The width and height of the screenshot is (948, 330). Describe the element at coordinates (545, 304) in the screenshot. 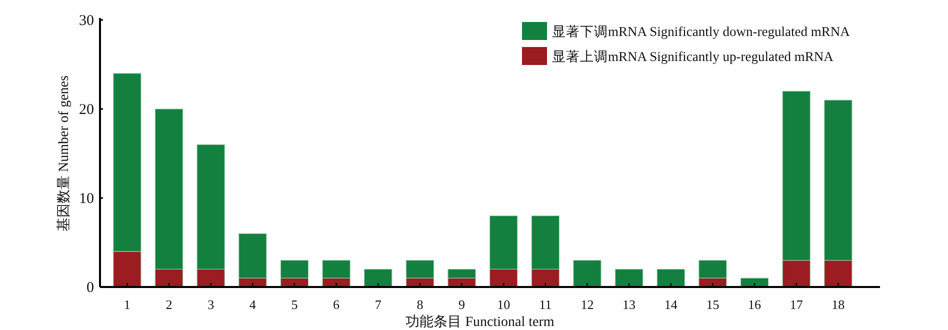

I see `x-tick-label: 11` at that location.